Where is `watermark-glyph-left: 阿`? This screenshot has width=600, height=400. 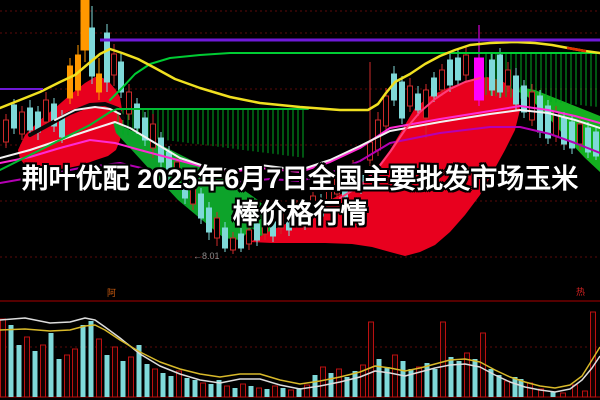 watermark-glyph-left: 阿 is located at coordinates (112, 293).